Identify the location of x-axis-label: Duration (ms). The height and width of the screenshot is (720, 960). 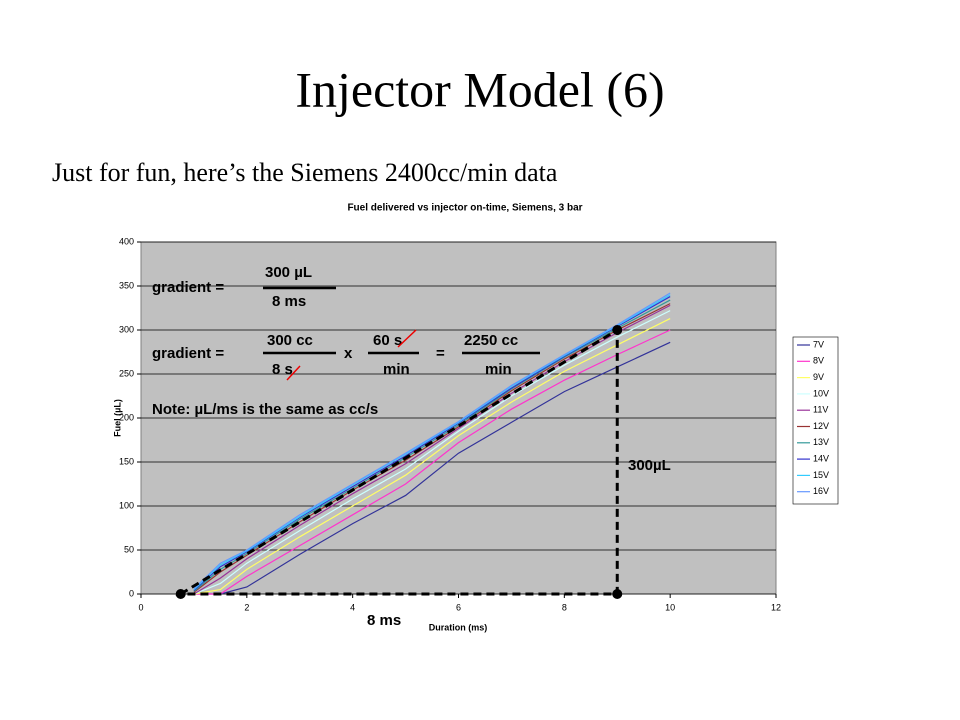
(458, 627).